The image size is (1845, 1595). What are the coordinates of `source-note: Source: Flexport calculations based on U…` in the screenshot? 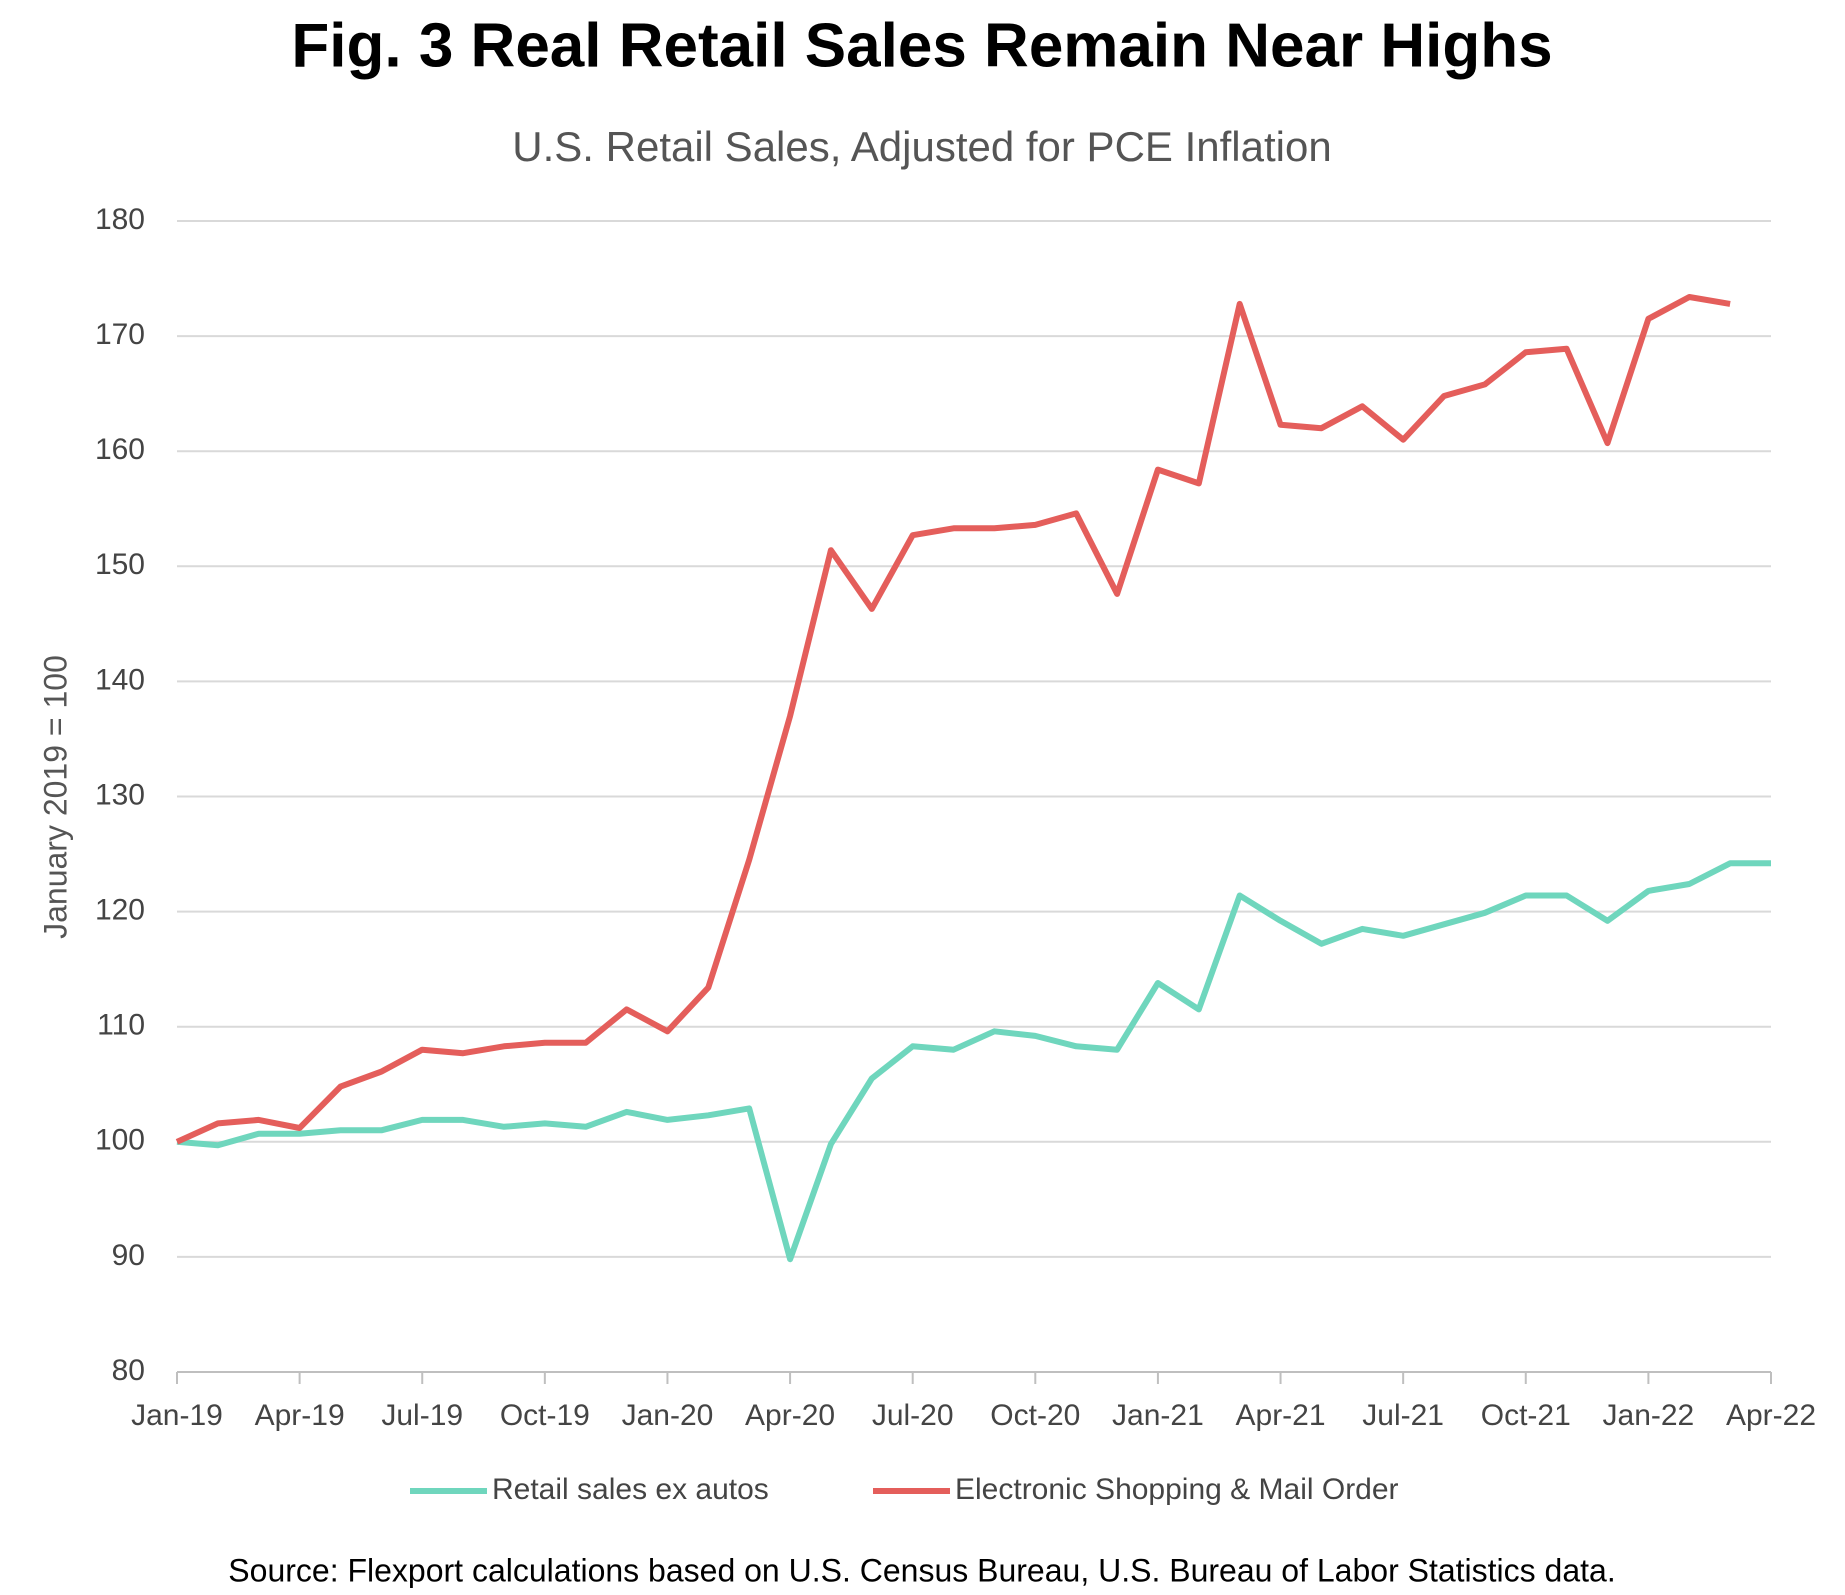 It's located at (921, 1570).